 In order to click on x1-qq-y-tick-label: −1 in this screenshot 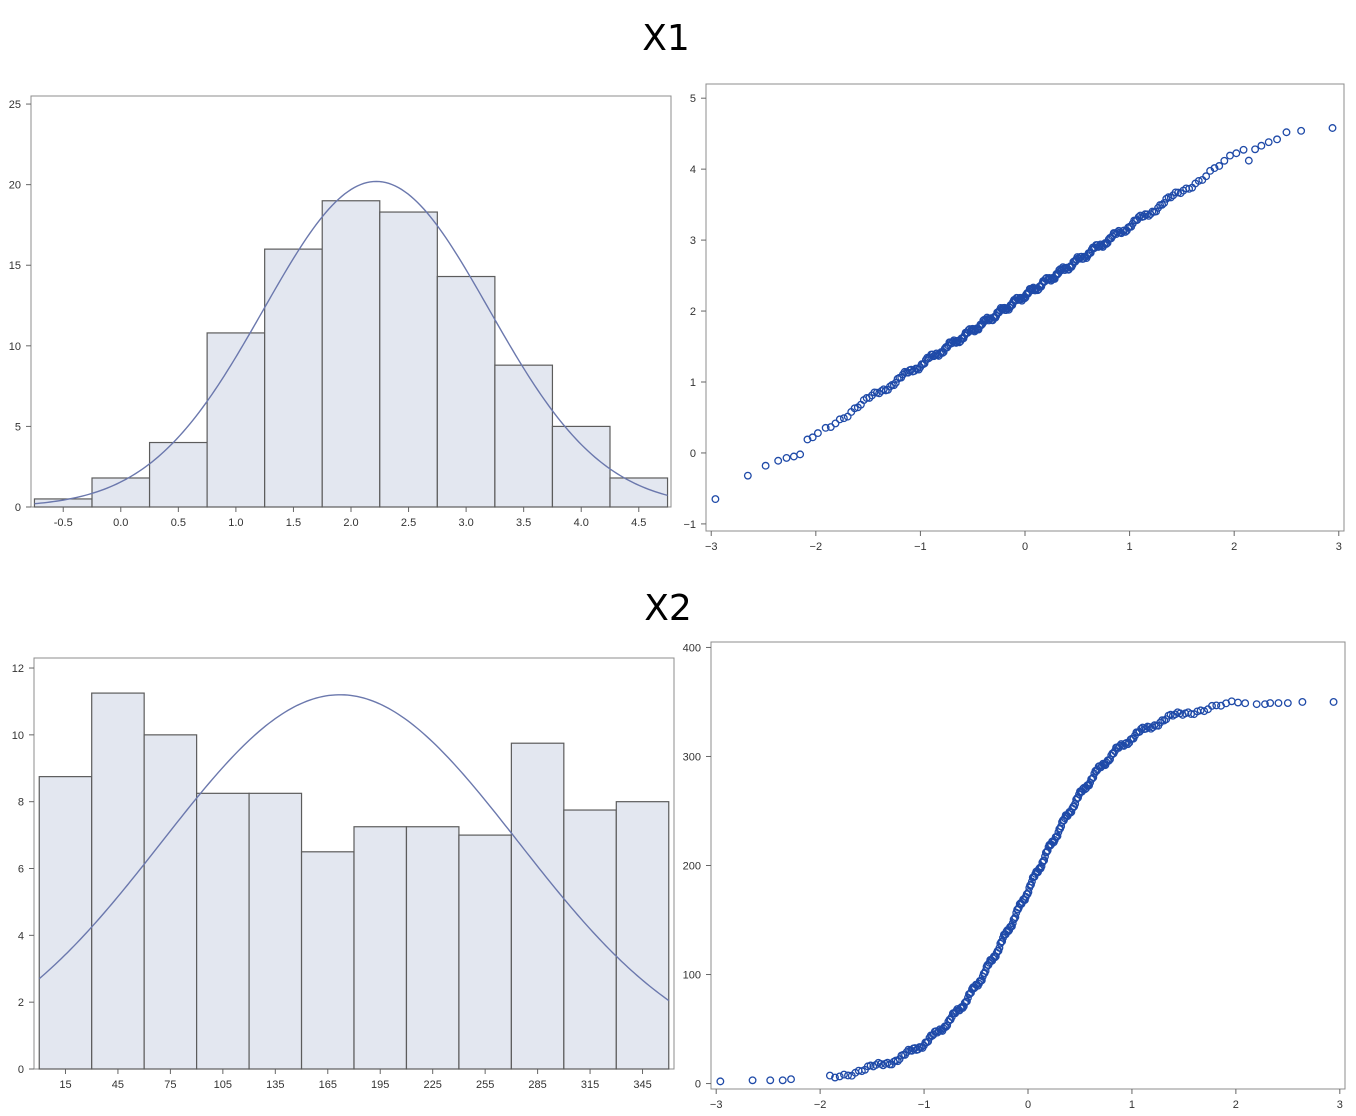, I will do `click(689, 525)`.